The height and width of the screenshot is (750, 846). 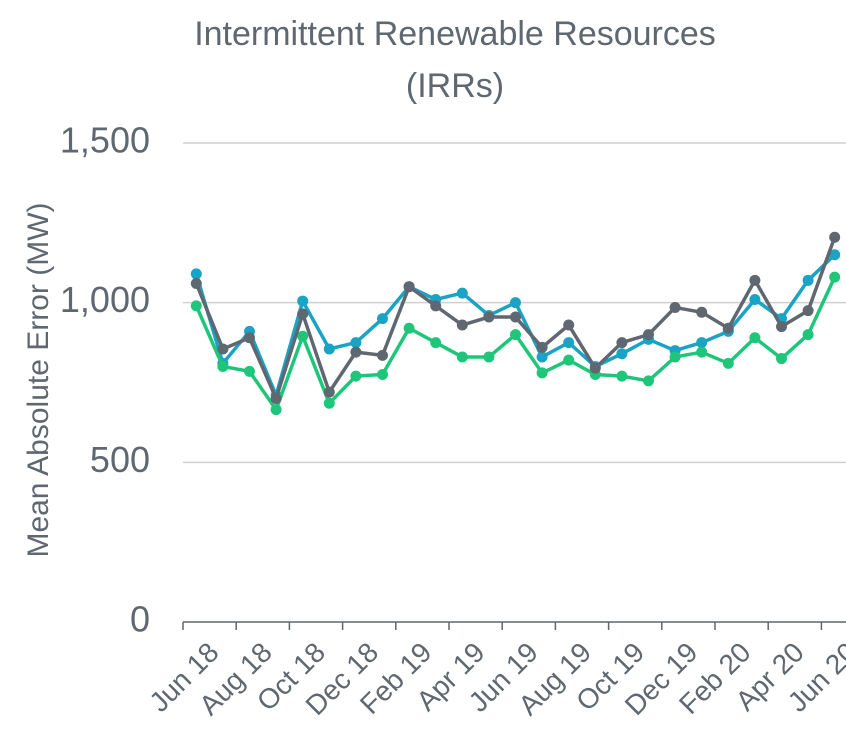 I want to click on y-tick-label: 500, so click(x=120, y=459).